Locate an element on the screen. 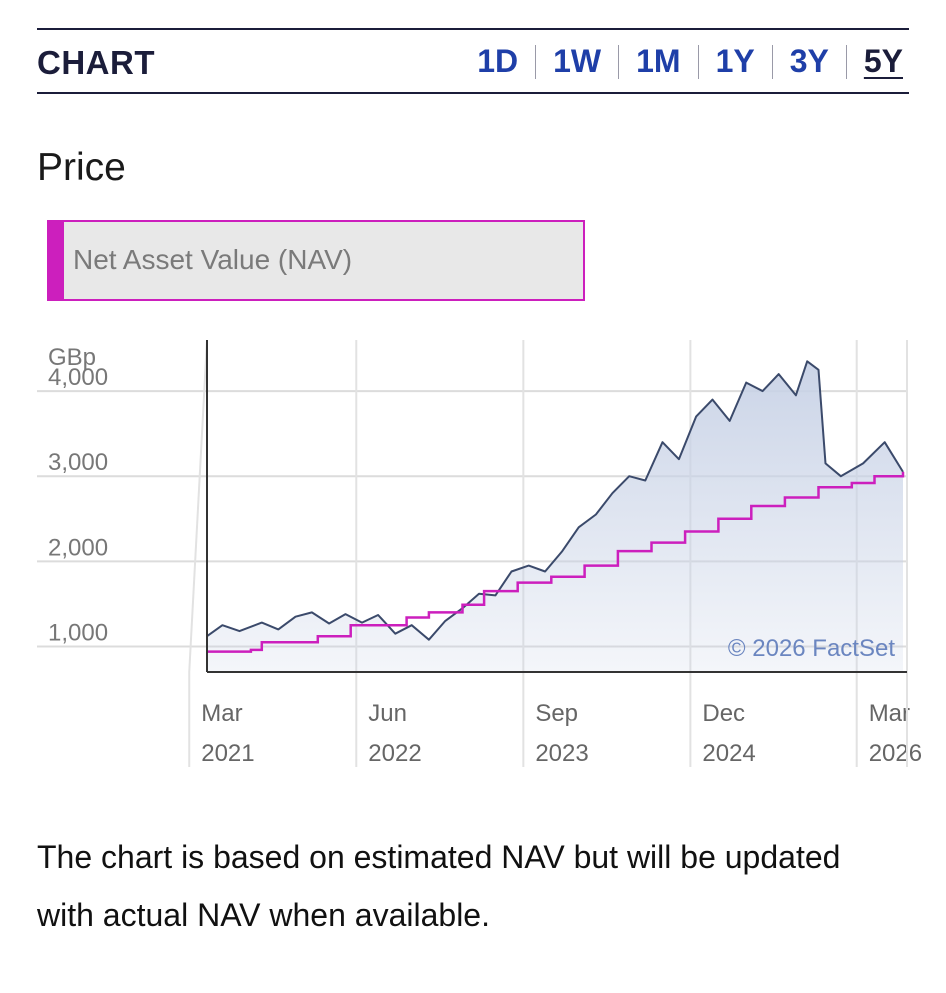  x-tick-year: 2022 is located at coordinates (394, 753).